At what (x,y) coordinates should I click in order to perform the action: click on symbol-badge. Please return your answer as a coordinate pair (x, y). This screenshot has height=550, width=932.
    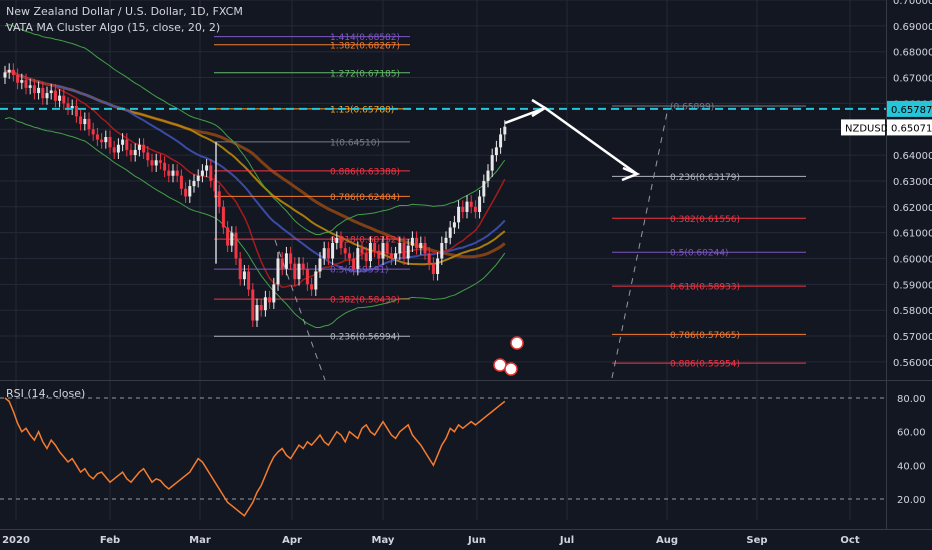
    Looking at the image, I should click on (863, 127).